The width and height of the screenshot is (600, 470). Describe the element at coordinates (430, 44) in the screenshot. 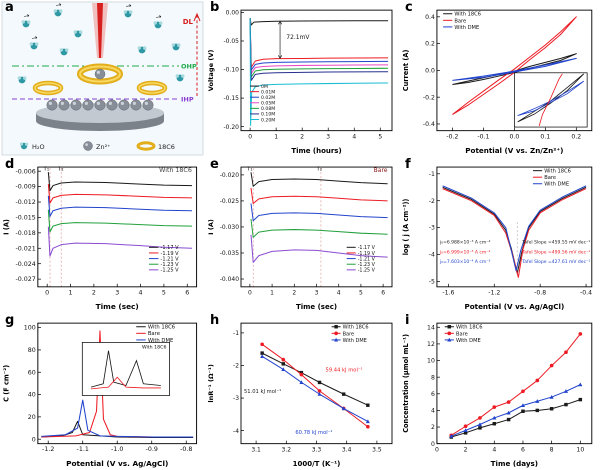

I see `y-tick-label: 0.2` at that location.